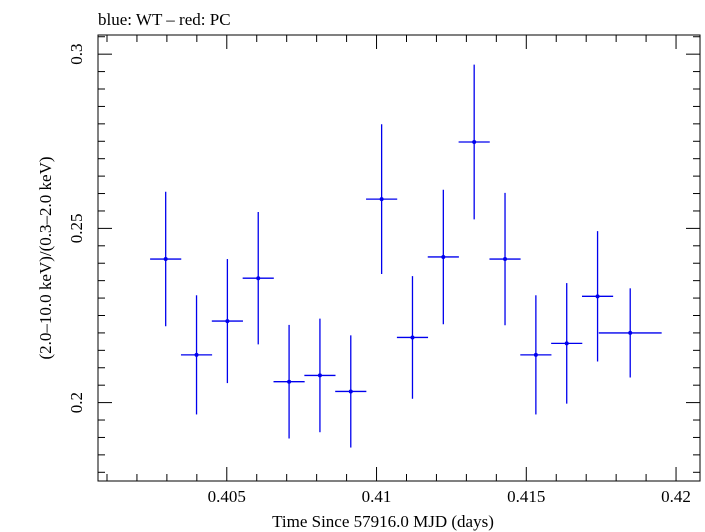 The width and height of the screenshot is (705, 532). Describe the element at coordinates (164, 19) in the screenshot. I see `chart-title: blue: WT – red: PC` at that location.